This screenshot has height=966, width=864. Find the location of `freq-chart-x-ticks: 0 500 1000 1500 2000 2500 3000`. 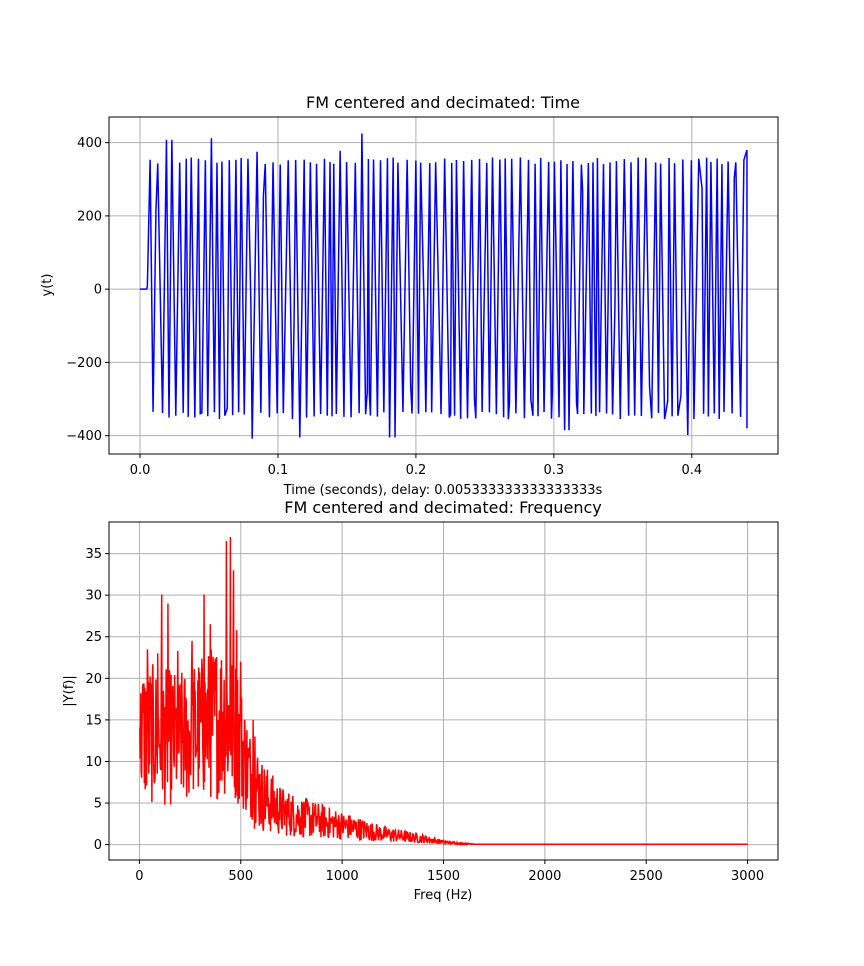

freq-chart-x-ticks: 0 500 1000 1500 2000 2500 3000 is located at coordinates (449, 872).